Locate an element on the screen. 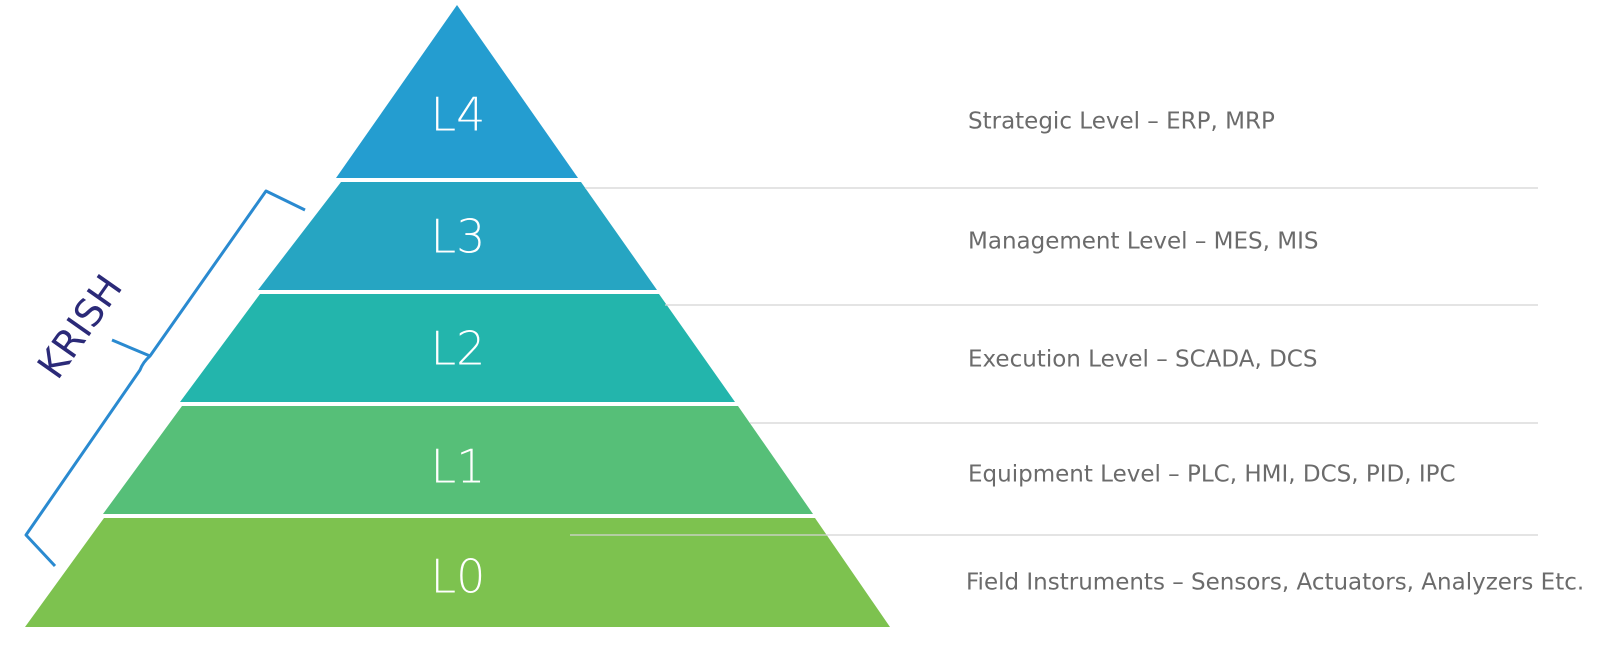  level-label: L4 is located at coordinates (458, 115).